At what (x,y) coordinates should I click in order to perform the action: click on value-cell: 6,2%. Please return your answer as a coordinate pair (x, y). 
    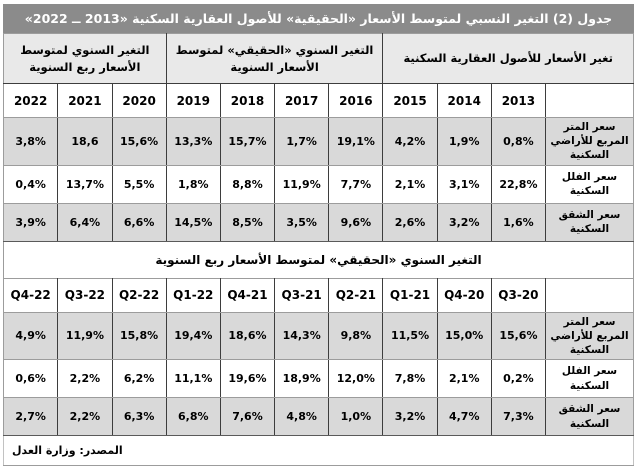
    Looking at the image, I should click on (139, 379).